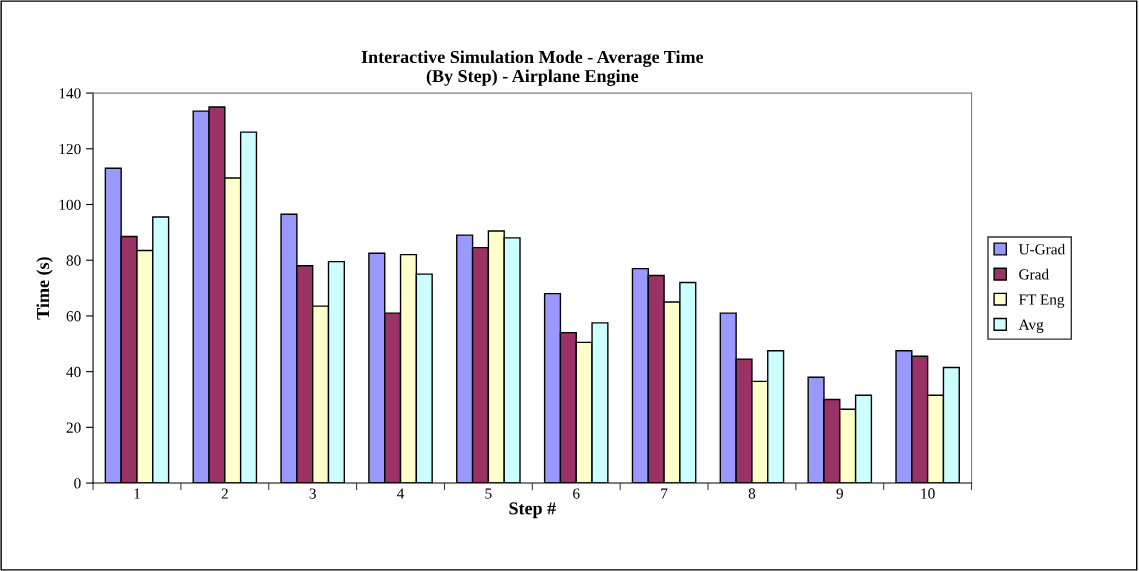 This screenshot has width=1139, height=571. I want to click on x-tick-label: 7, so click(664, 493).